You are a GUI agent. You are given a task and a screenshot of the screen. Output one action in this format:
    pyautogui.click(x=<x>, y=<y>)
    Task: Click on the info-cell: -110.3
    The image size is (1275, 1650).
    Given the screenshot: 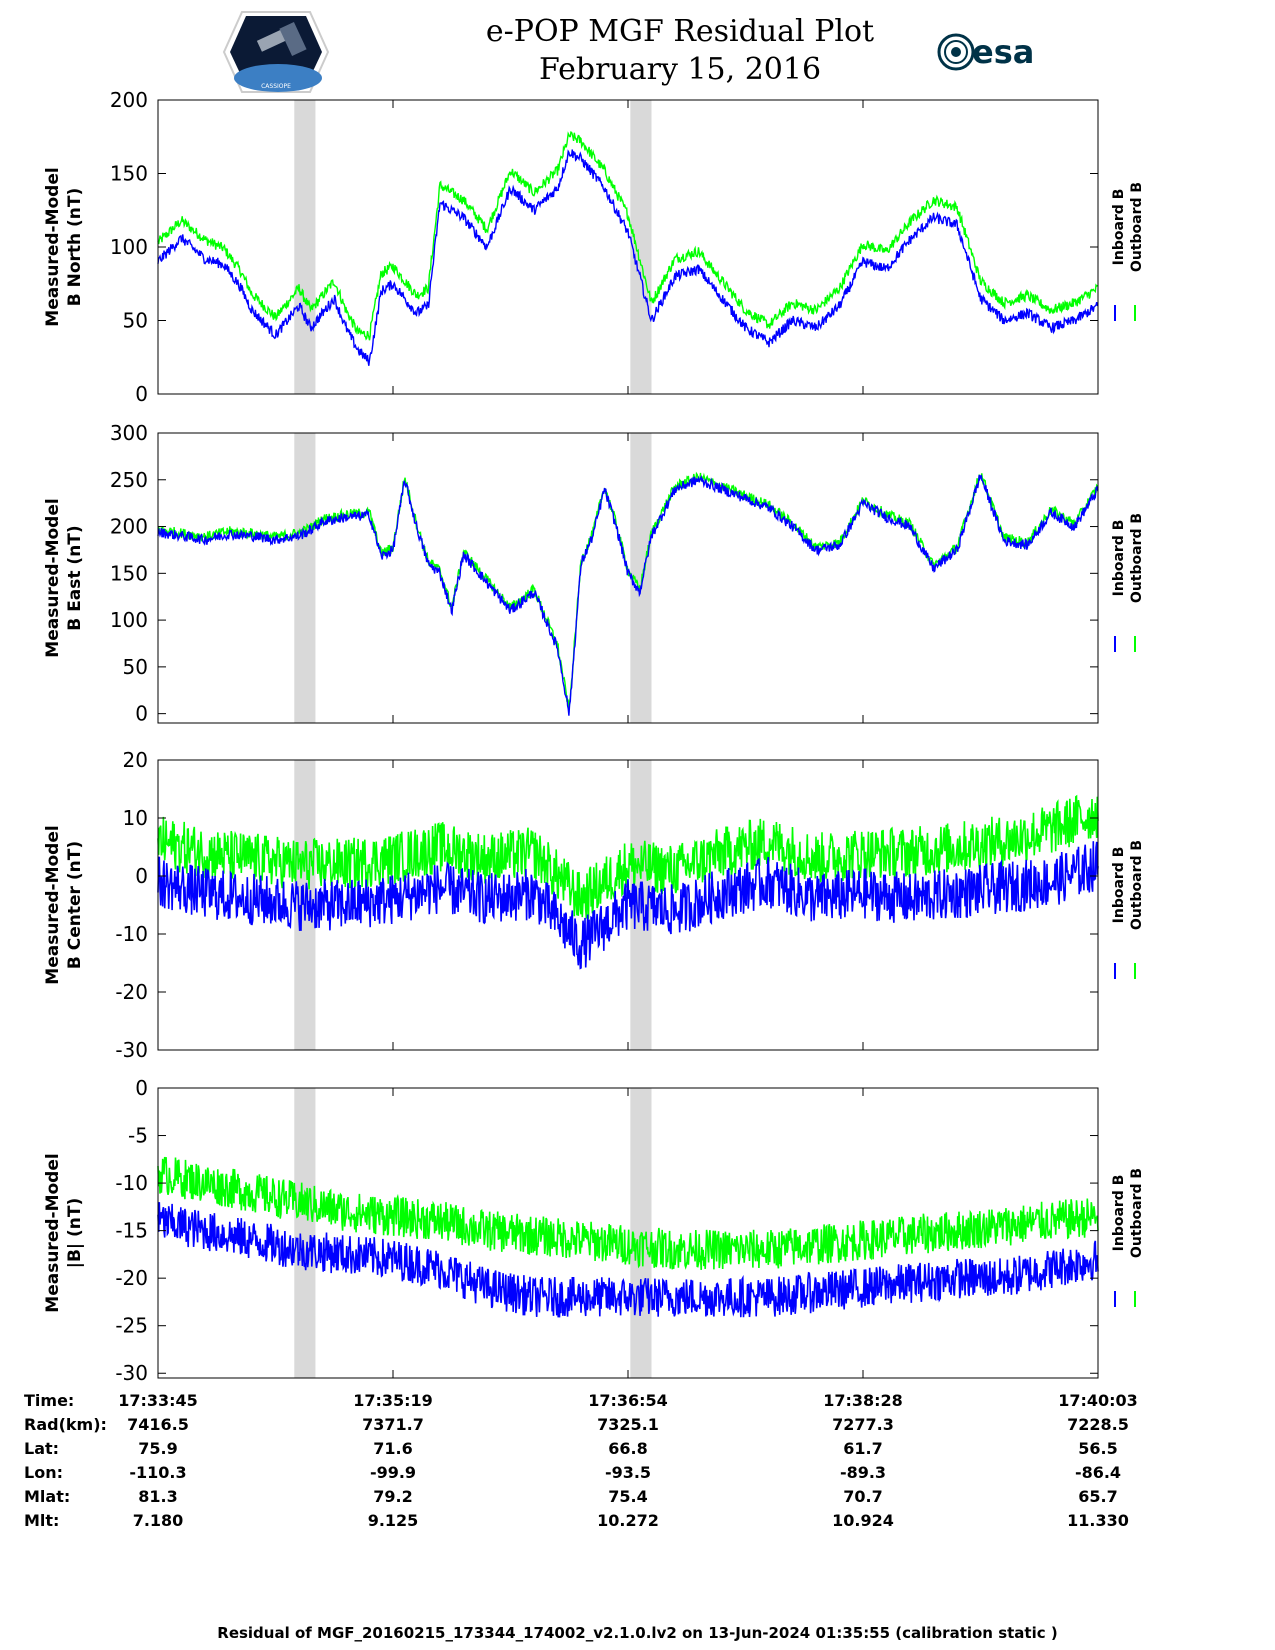 What is the action you would take?
    pyautogui.click(x=157, y=1472)
    